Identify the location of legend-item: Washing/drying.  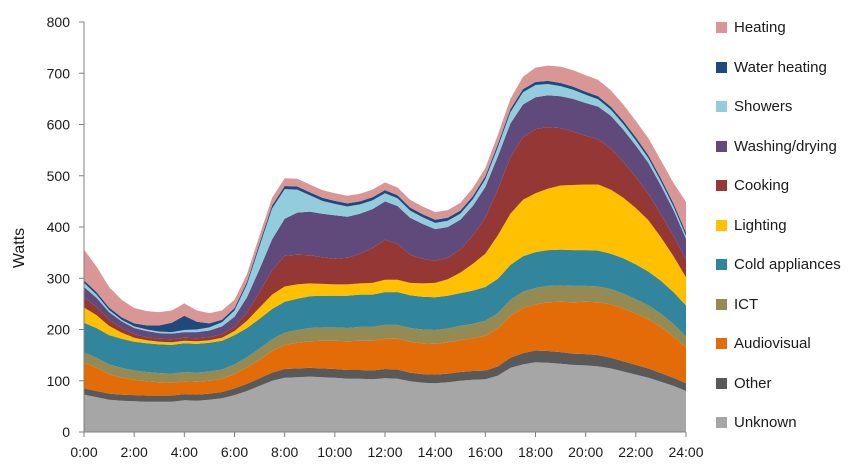
(781, 147).